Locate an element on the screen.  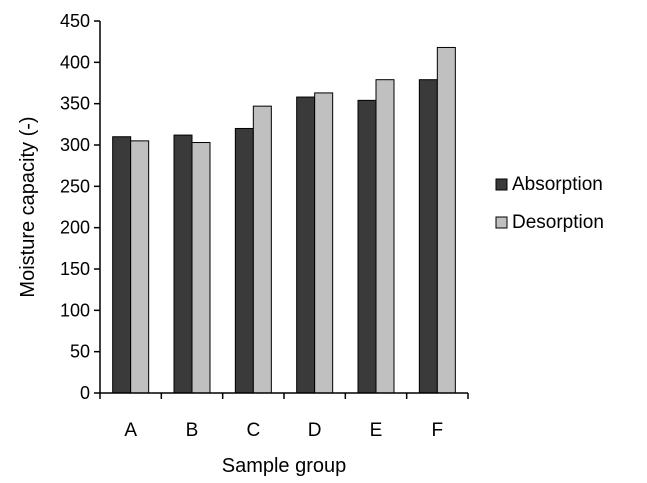
legend: Absorption Desorption is located at coordinates (549, 203).